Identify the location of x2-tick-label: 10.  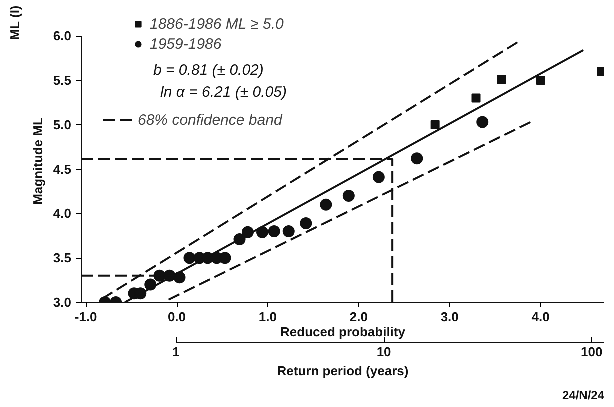
(384, 352).